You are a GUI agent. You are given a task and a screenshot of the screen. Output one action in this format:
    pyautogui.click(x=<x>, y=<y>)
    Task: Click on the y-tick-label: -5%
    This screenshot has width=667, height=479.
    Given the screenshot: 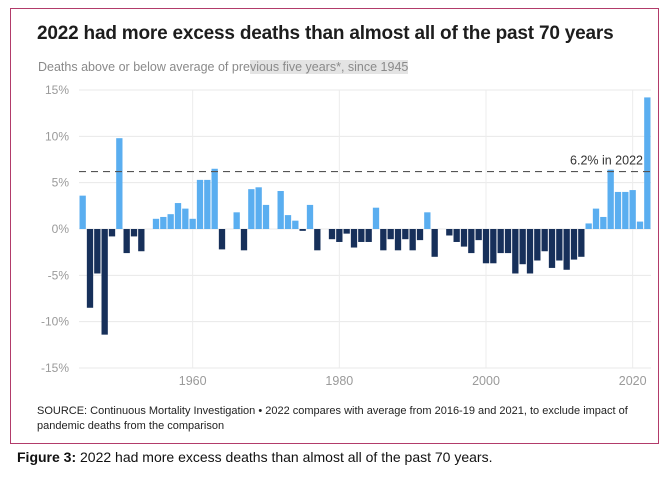 What is the action you would take?
    pyautogui.click(x=59, y=275)
    